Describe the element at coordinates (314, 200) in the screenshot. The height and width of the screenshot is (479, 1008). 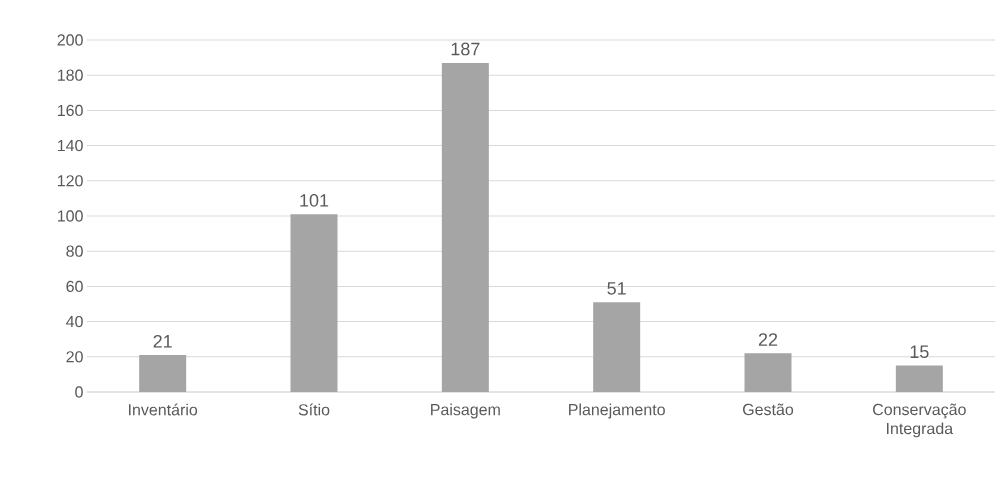
I see `data-label: 101` at that location.